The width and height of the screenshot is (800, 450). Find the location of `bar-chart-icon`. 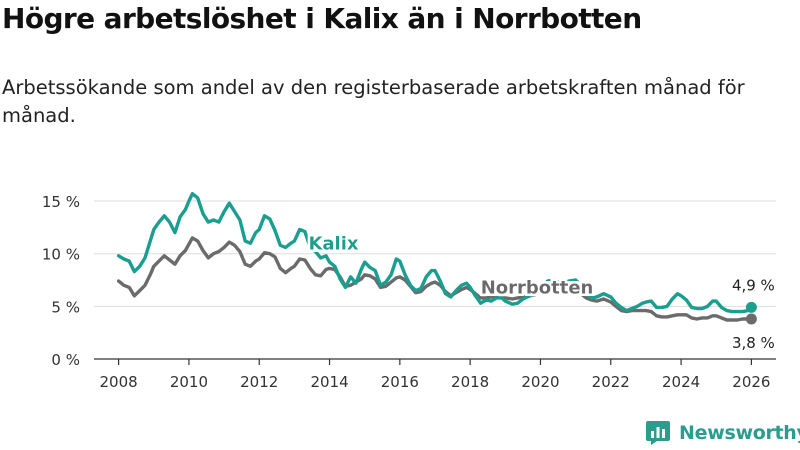

bar-chart-icon is located at coordinates (658, 433).